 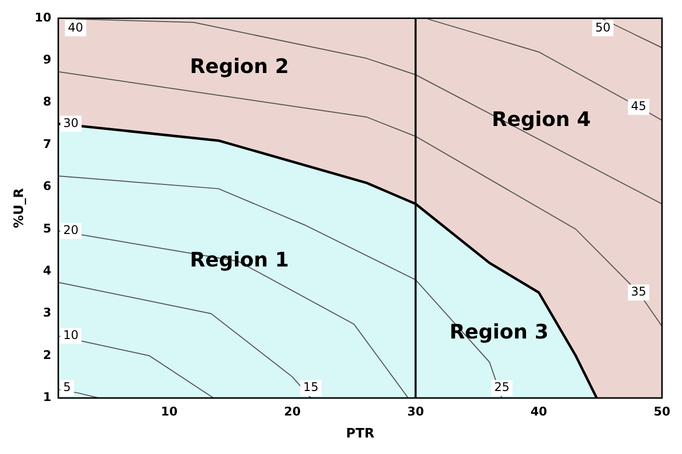 What do you see at coordinates (502, 387) in the screenshot?
I see `series-label: 25` at bounding box center [502, 387].